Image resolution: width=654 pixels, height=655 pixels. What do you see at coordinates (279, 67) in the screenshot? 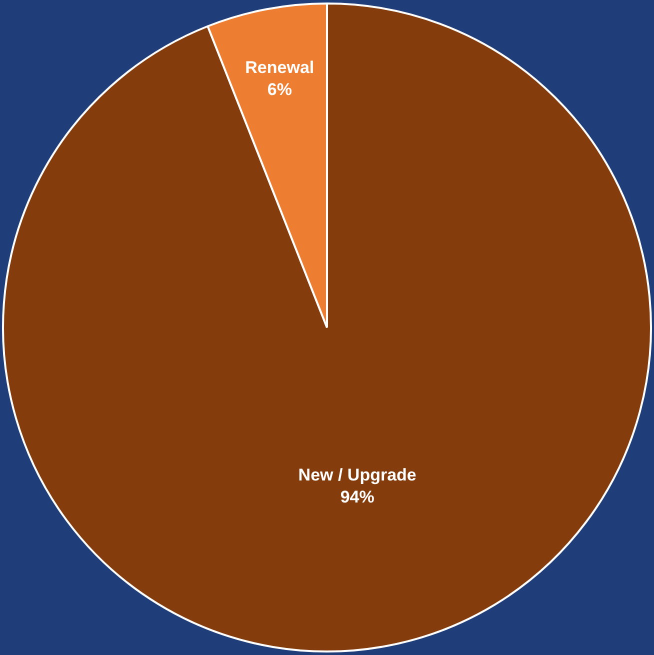
I see `slice-label: Renewal` at bounding box center [279, 67].